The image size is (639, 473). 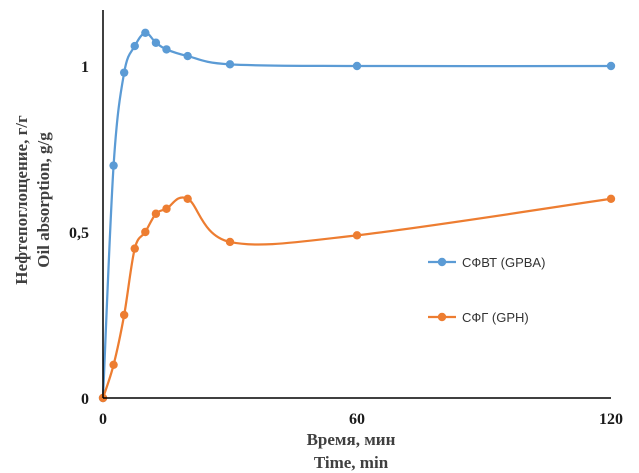 I want to click on x-tick-label: 60, so click(x=357, y=419).